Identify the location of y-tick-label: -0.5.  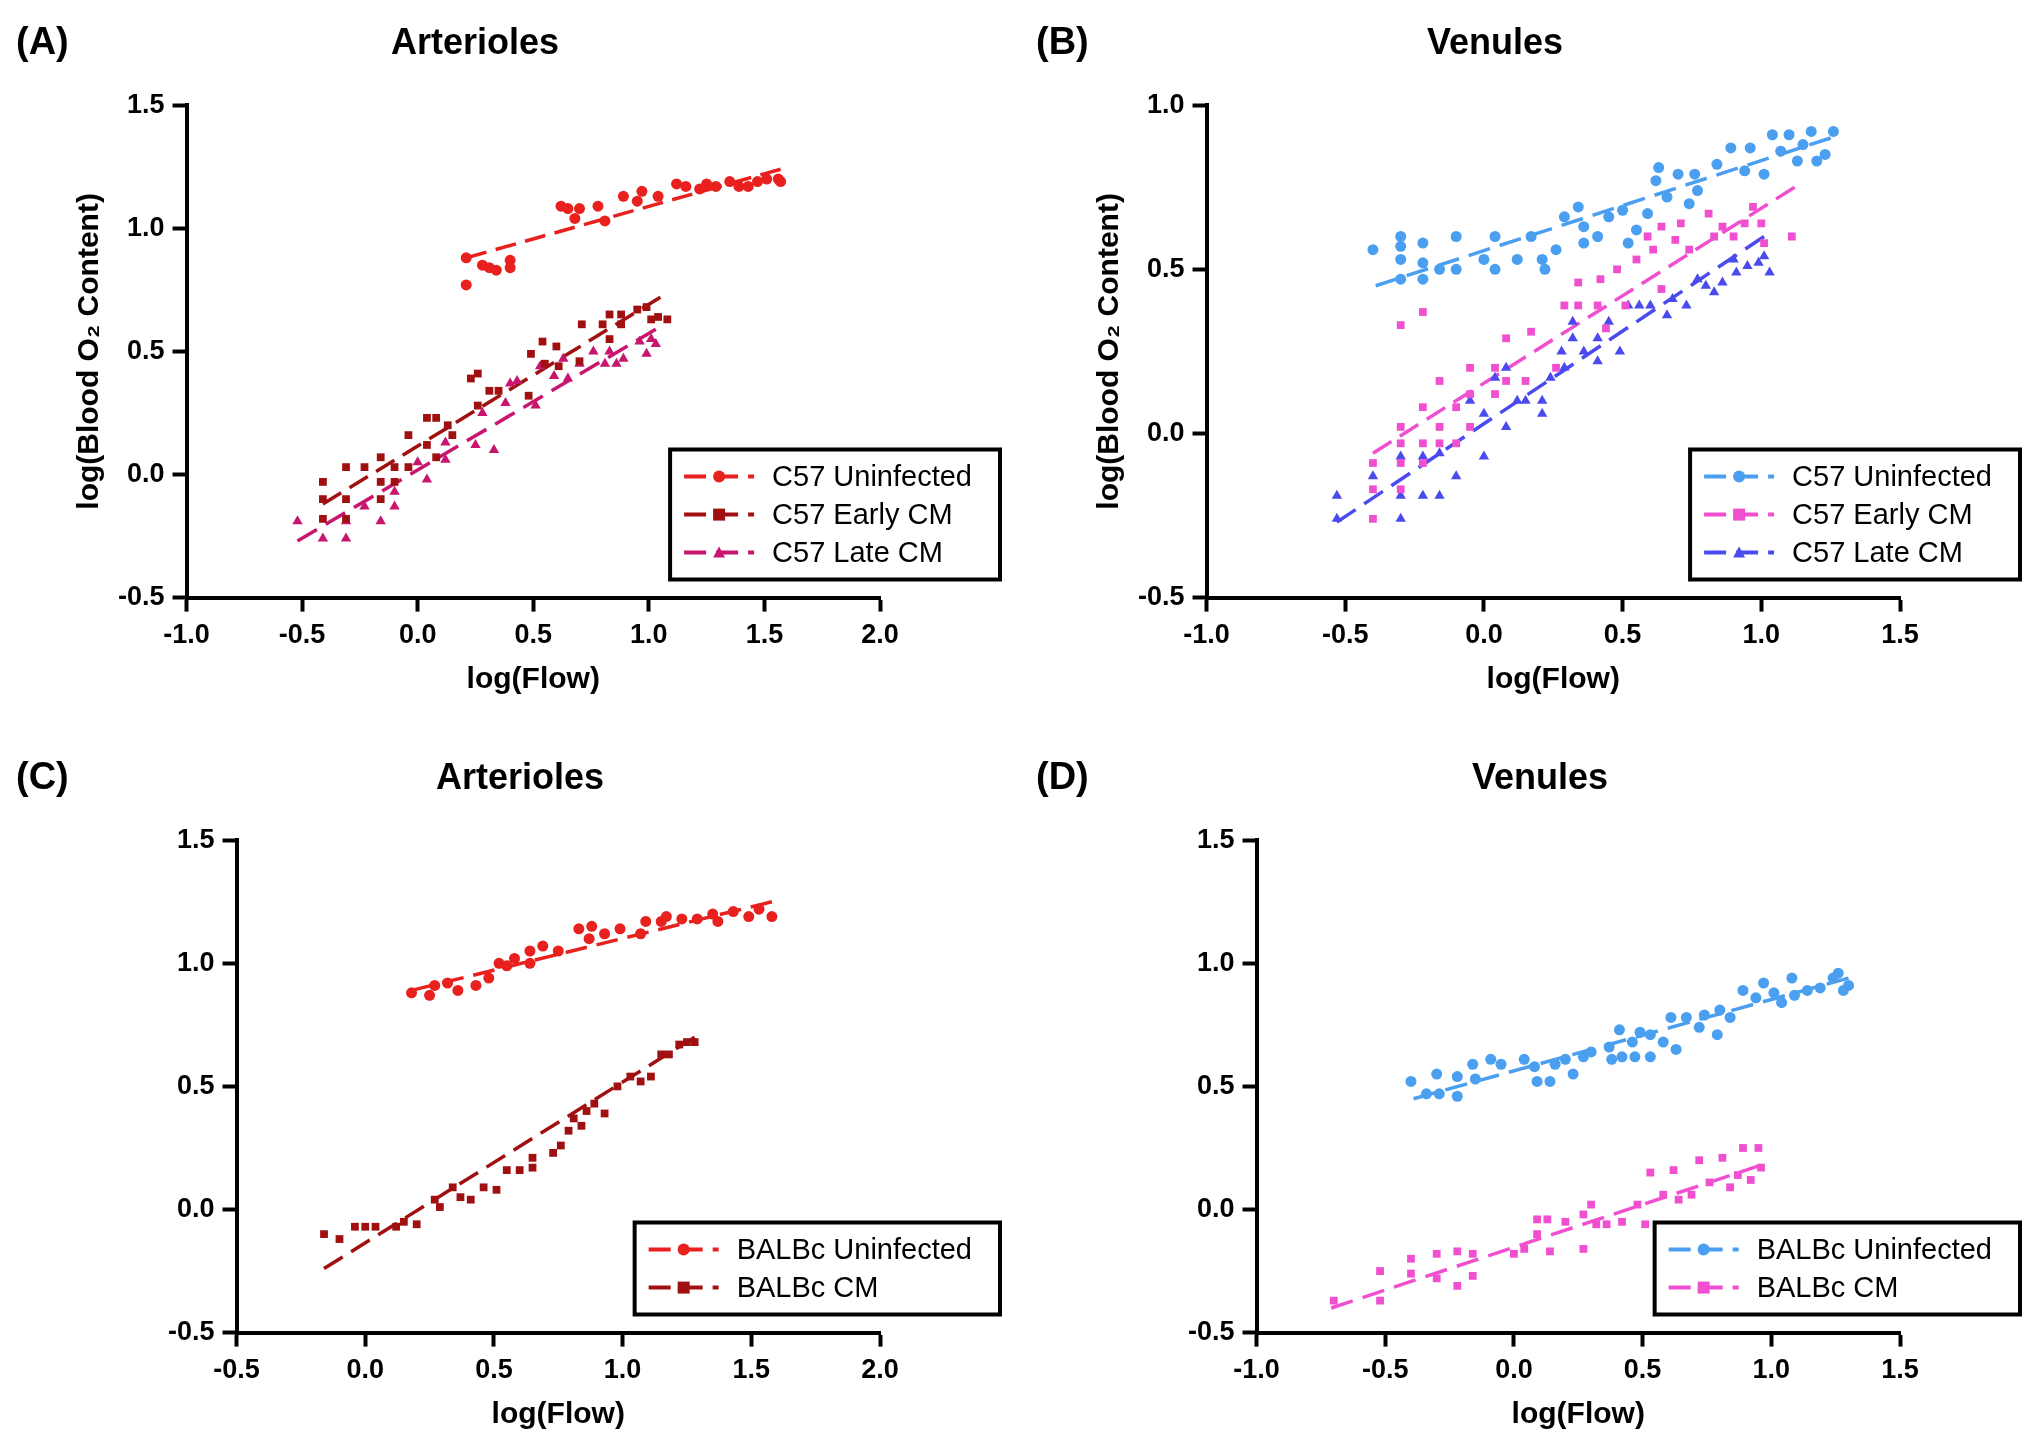
(191, 1331).